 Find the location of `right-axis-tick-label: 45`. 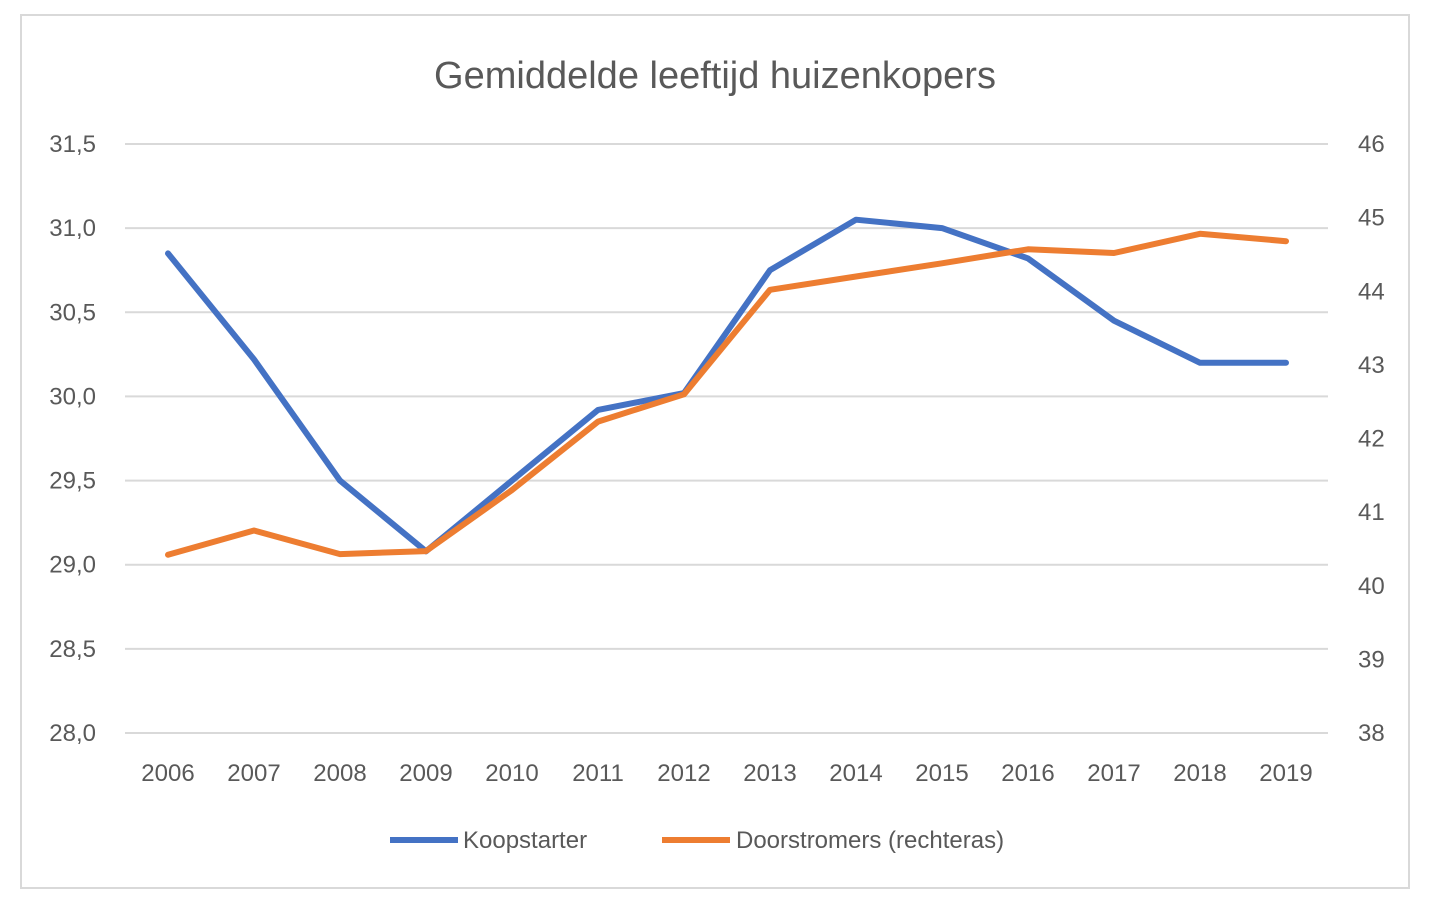

right-axis-tick-label: 45 is located at coordinates (1371, 218).